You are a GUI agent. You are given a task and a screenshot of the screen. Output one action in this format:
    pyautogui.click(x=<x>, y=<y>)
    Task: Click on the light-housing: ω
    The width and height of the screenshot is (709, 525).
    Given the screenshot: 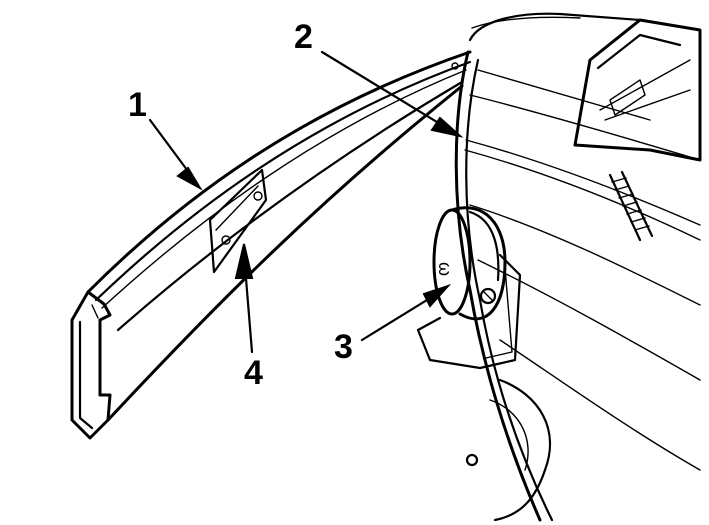 What is the action you would take?
    pyautogui.click(x=469, y=288)
    